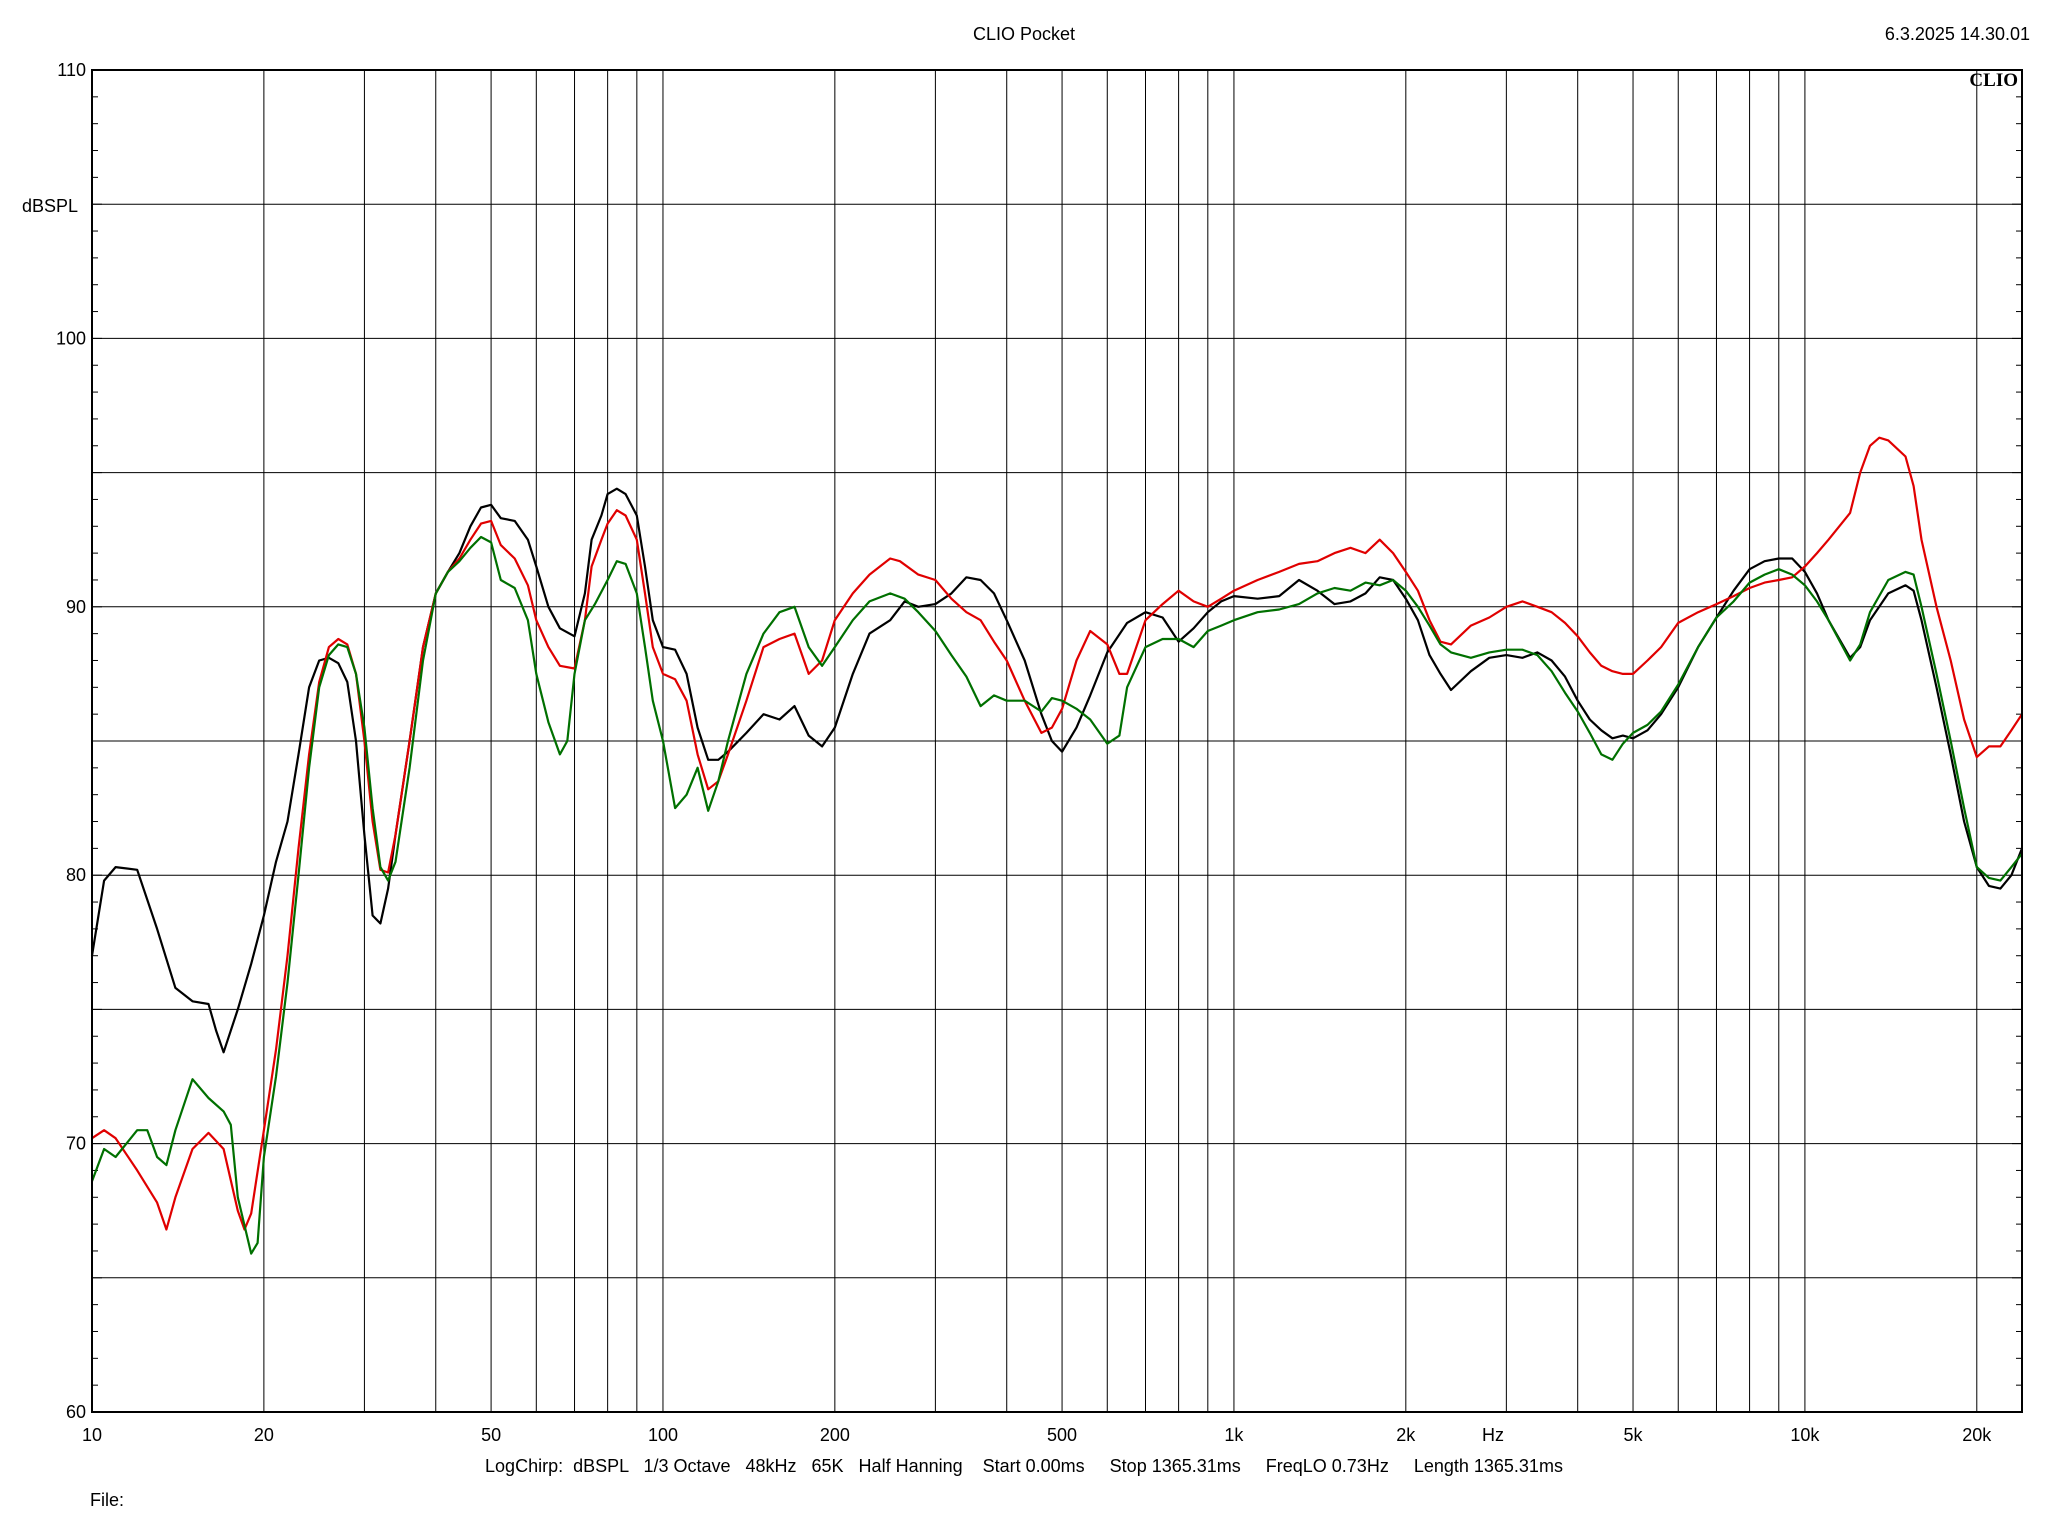 The width and height of the screenshot is (2048, 1536). I want to click on x-tick-label: 200, so click(835, 1435).